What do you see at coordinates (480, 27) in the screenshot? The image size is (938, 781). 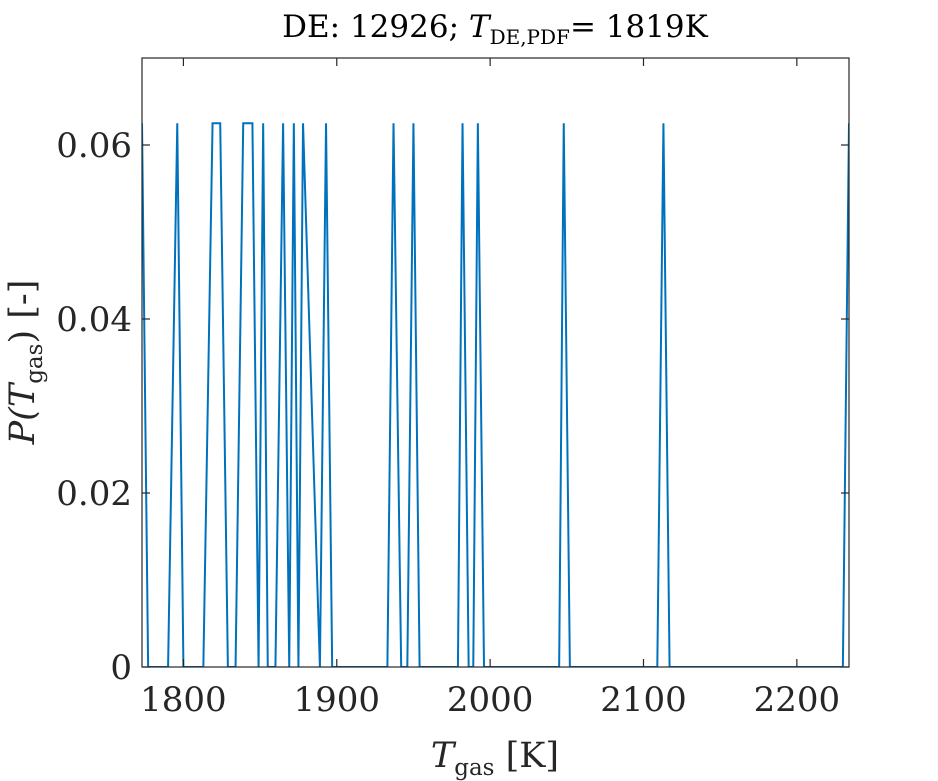 I see `title-symbol: T` at bounding box center [480, 27].